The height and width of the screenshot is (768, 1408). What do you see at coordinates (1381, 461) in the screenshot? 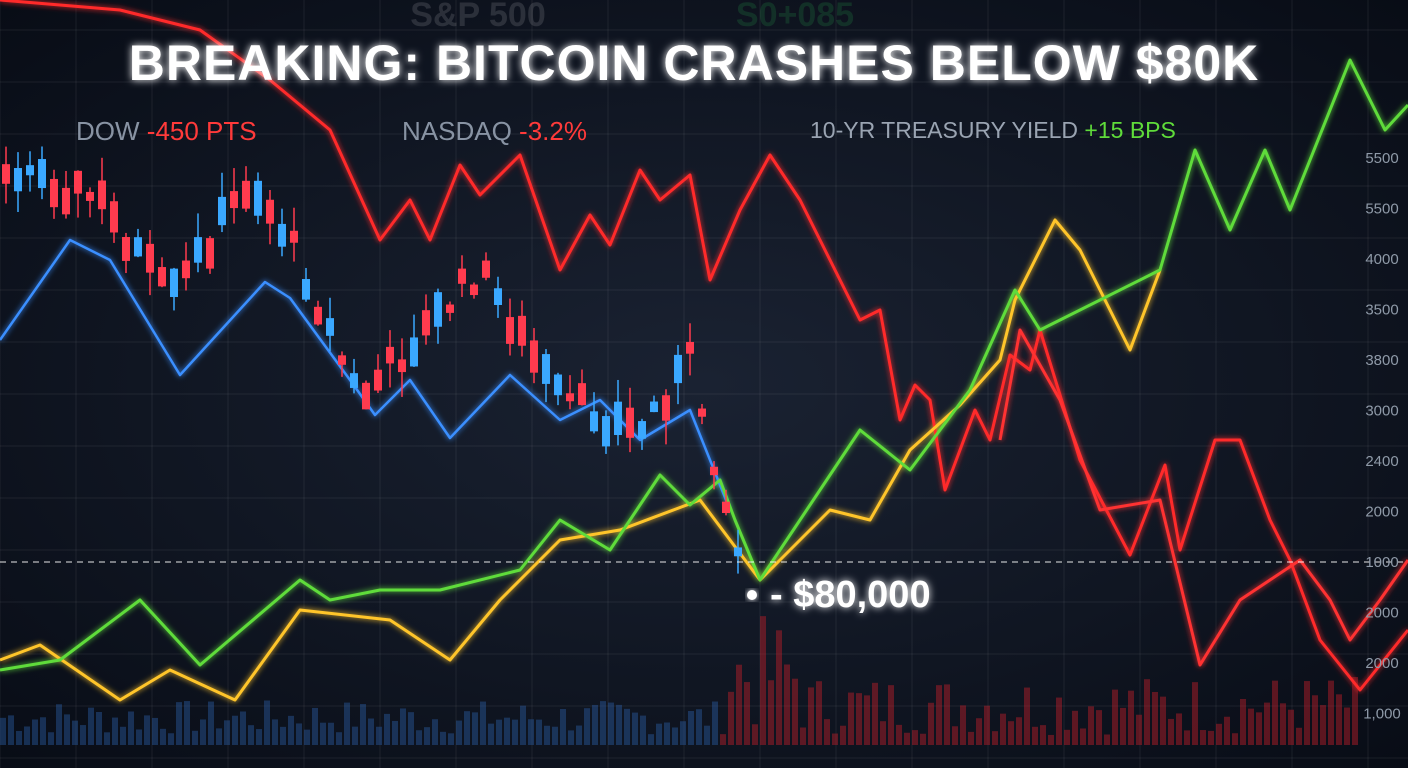
I see `axis-label: 2400` at bounding box center [1381, 461].